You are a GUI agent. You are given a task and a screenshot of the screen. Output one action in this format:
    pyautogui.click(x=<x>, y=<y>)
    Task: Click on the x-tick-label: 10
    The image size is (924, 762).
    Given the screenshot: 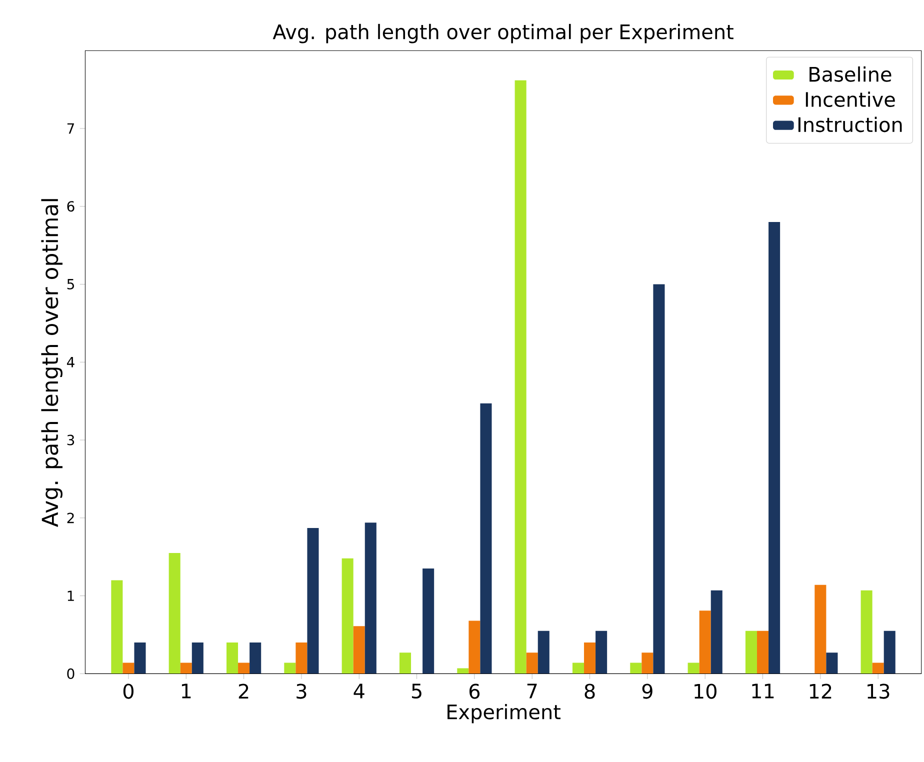 What is the action you would take?
    pyautogui.click(x=705, y=692)
    